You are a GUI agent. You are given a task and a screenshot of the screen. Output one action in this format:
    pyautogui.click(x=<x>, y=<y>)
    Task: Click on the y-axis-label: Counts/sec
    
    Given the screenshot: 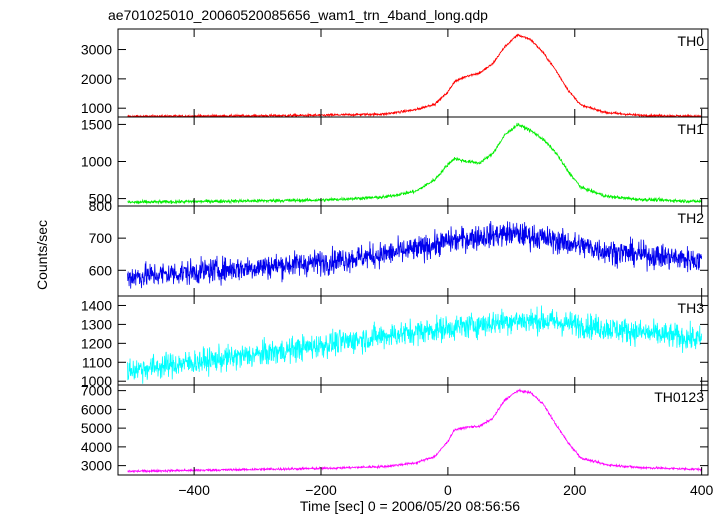 What is the action you would take?
    pyautogui.click(x=42, y=255)
    